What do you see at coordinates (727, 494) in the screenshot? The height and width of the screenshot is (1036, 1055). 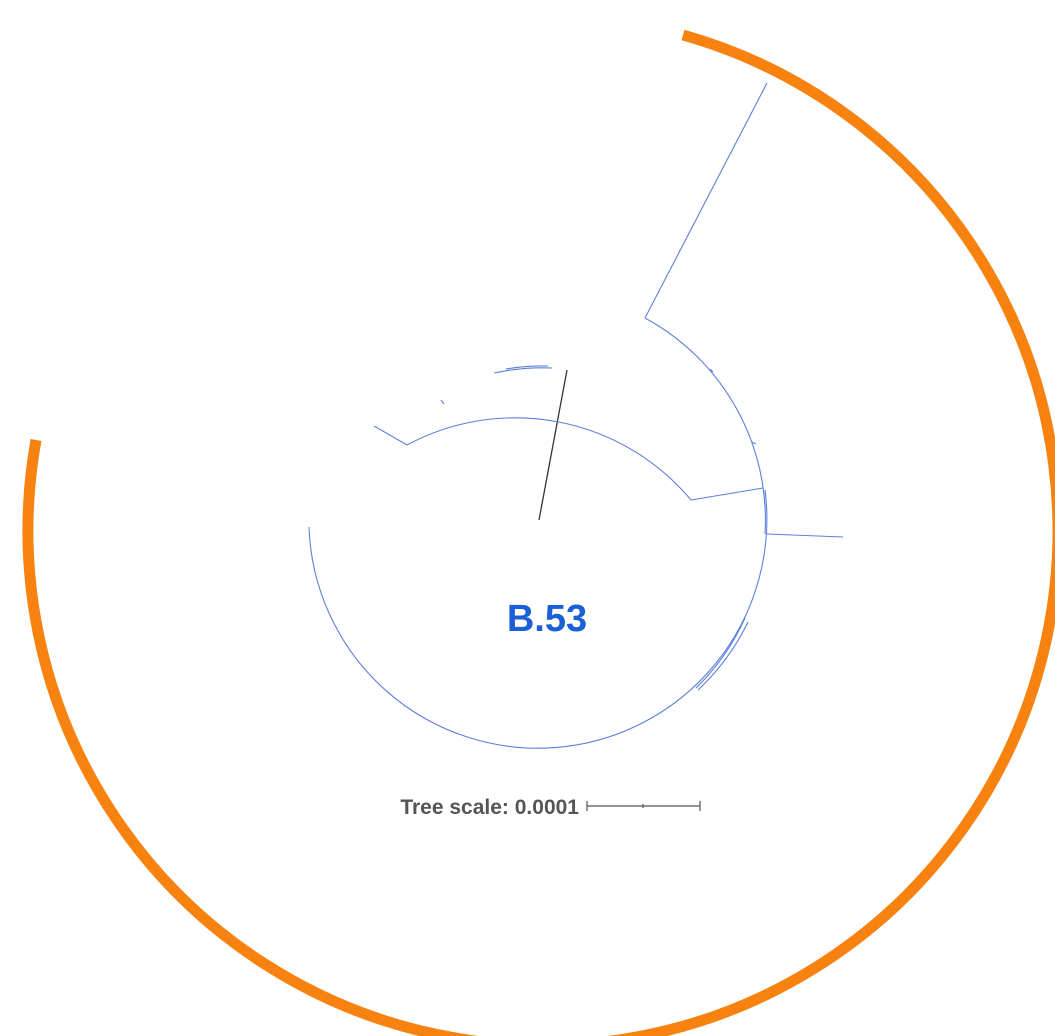 I see `internal-branch` at bounding box center [727, 494].